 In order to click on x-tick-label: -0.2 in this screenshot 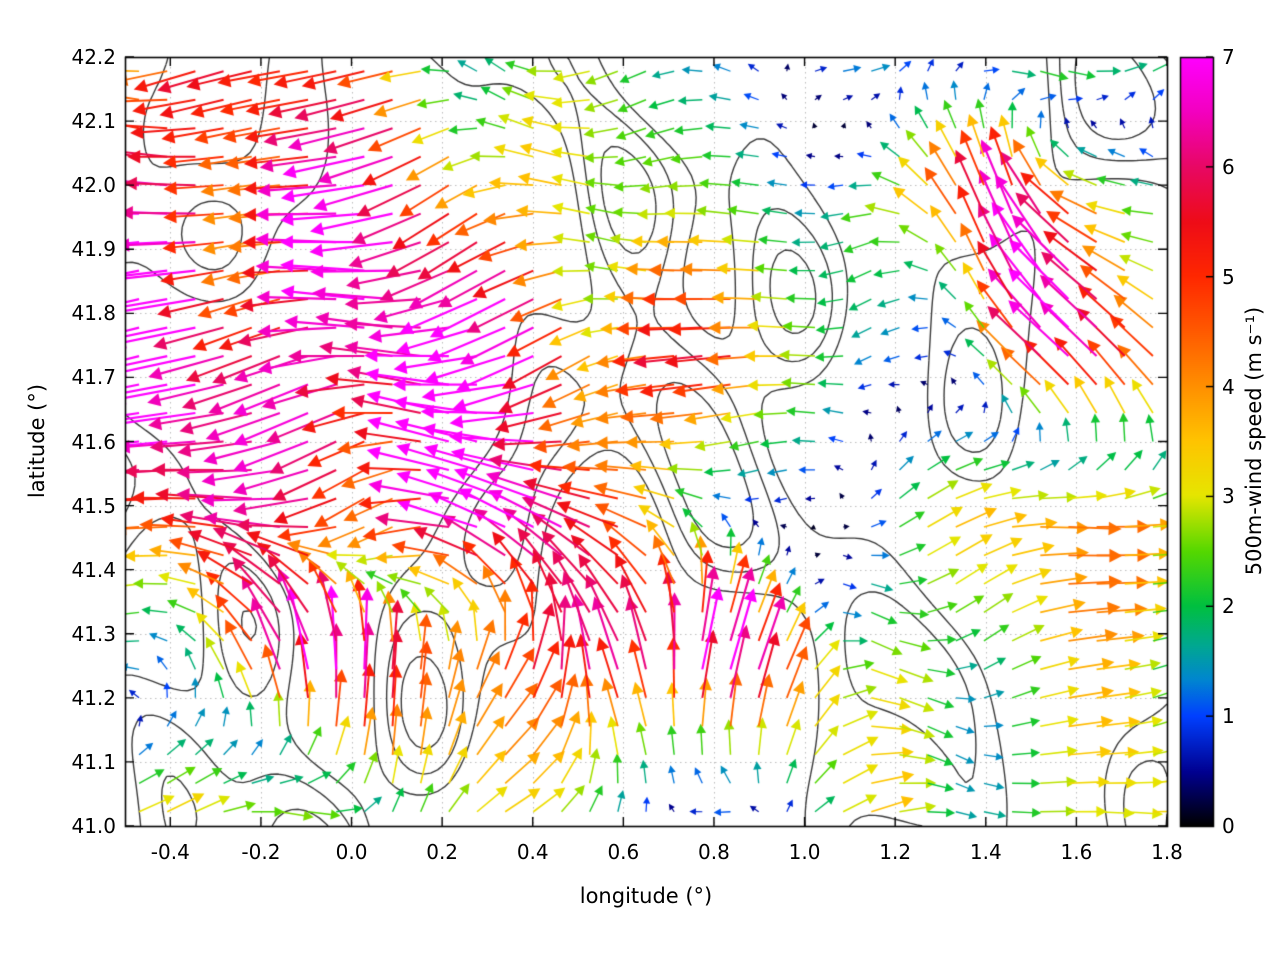, I will do `click(261, 852)`.